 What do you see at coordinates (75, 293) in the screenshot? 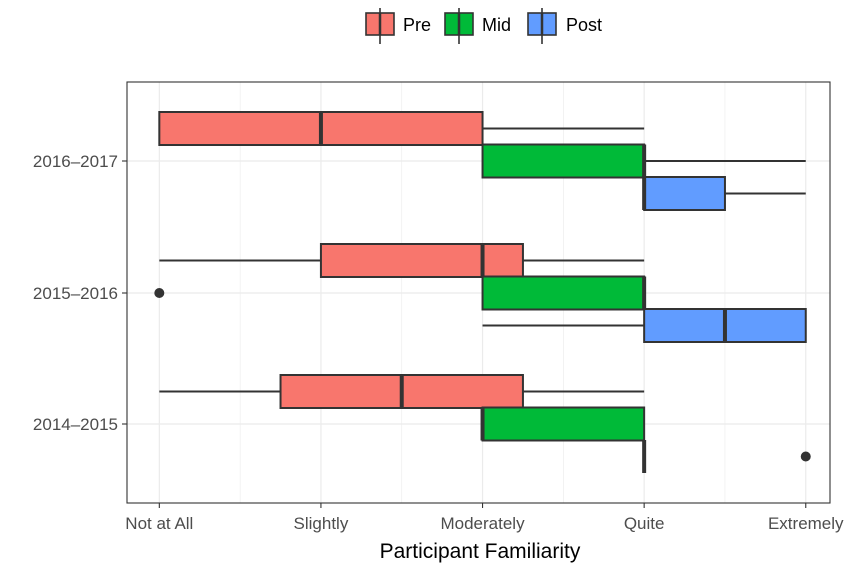
I see `y-tick-label: 2015–2016` at bounding box center [75, 293].